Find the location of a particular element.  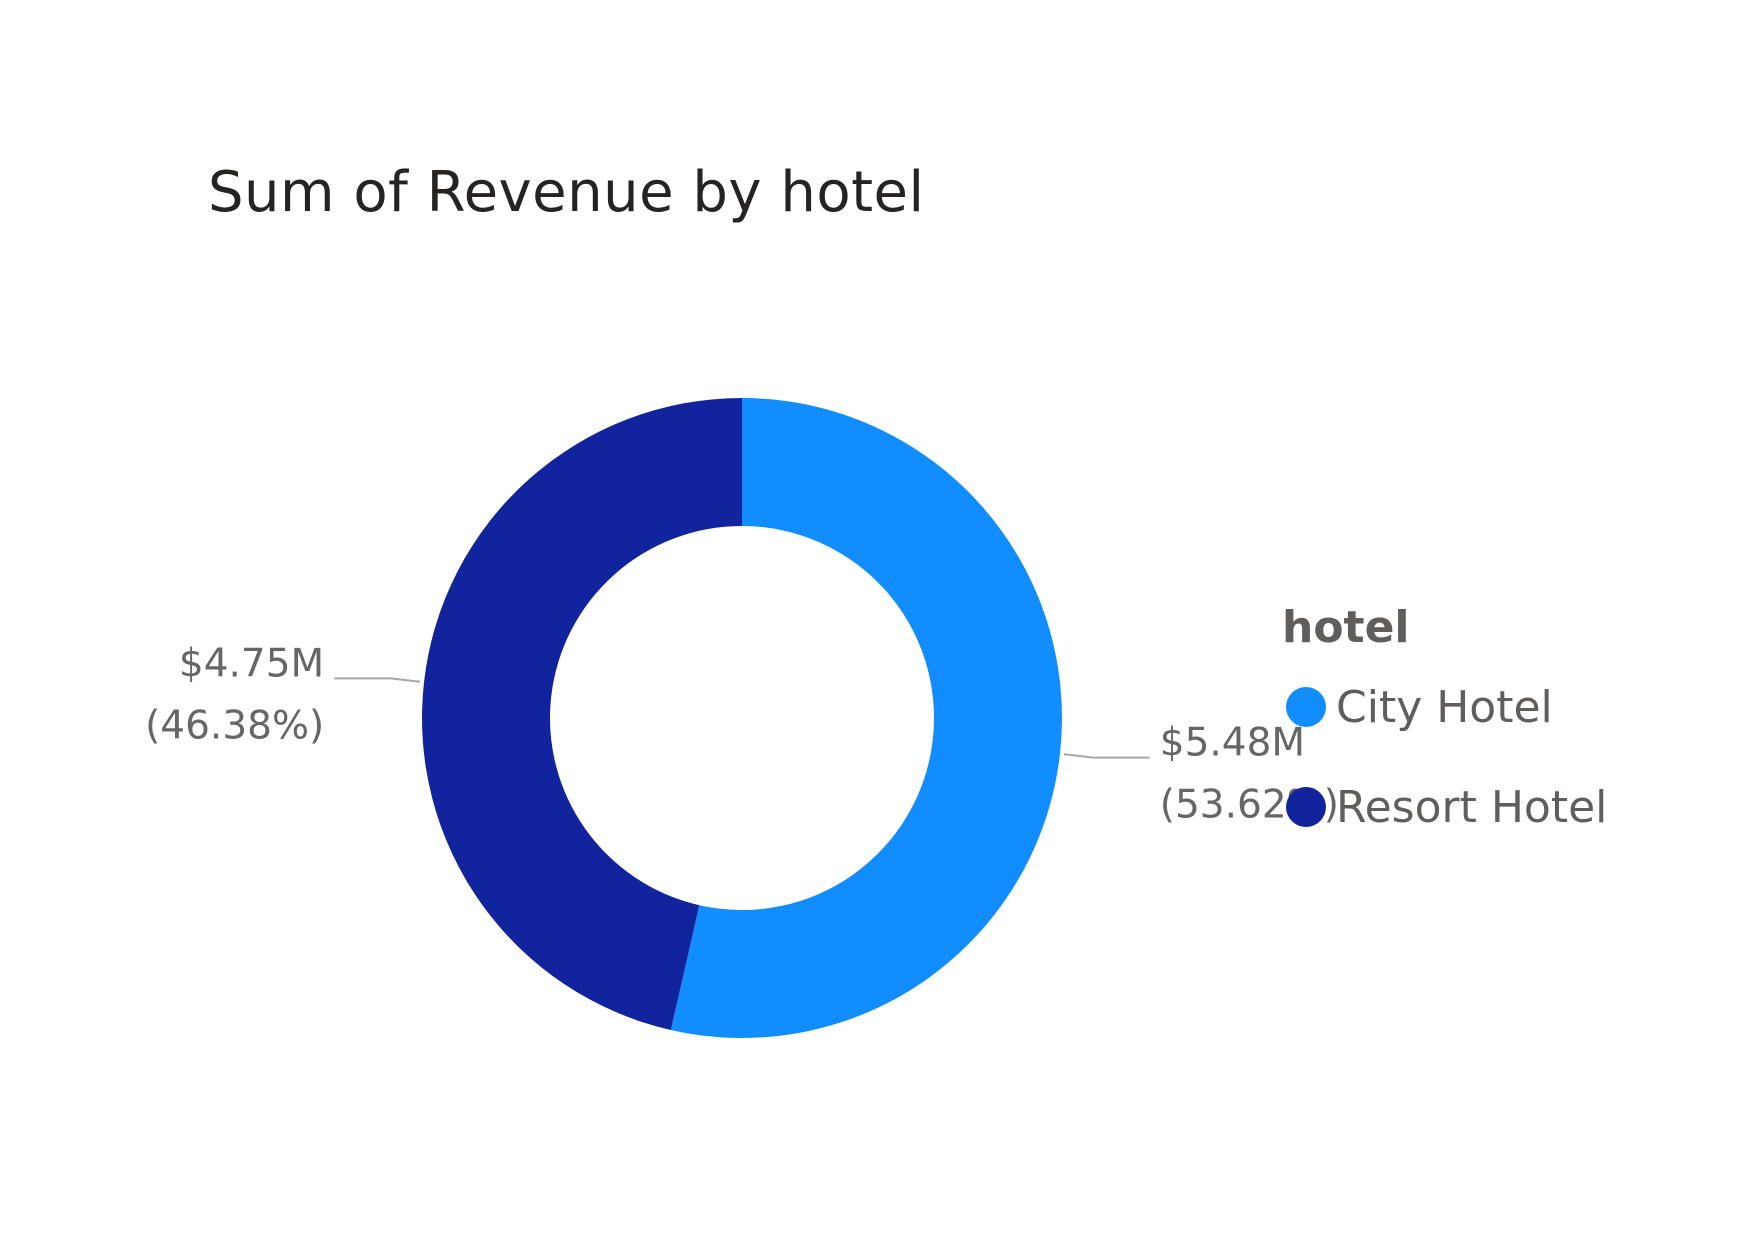

leader-lines-layer is located at coordinates (742, 718).